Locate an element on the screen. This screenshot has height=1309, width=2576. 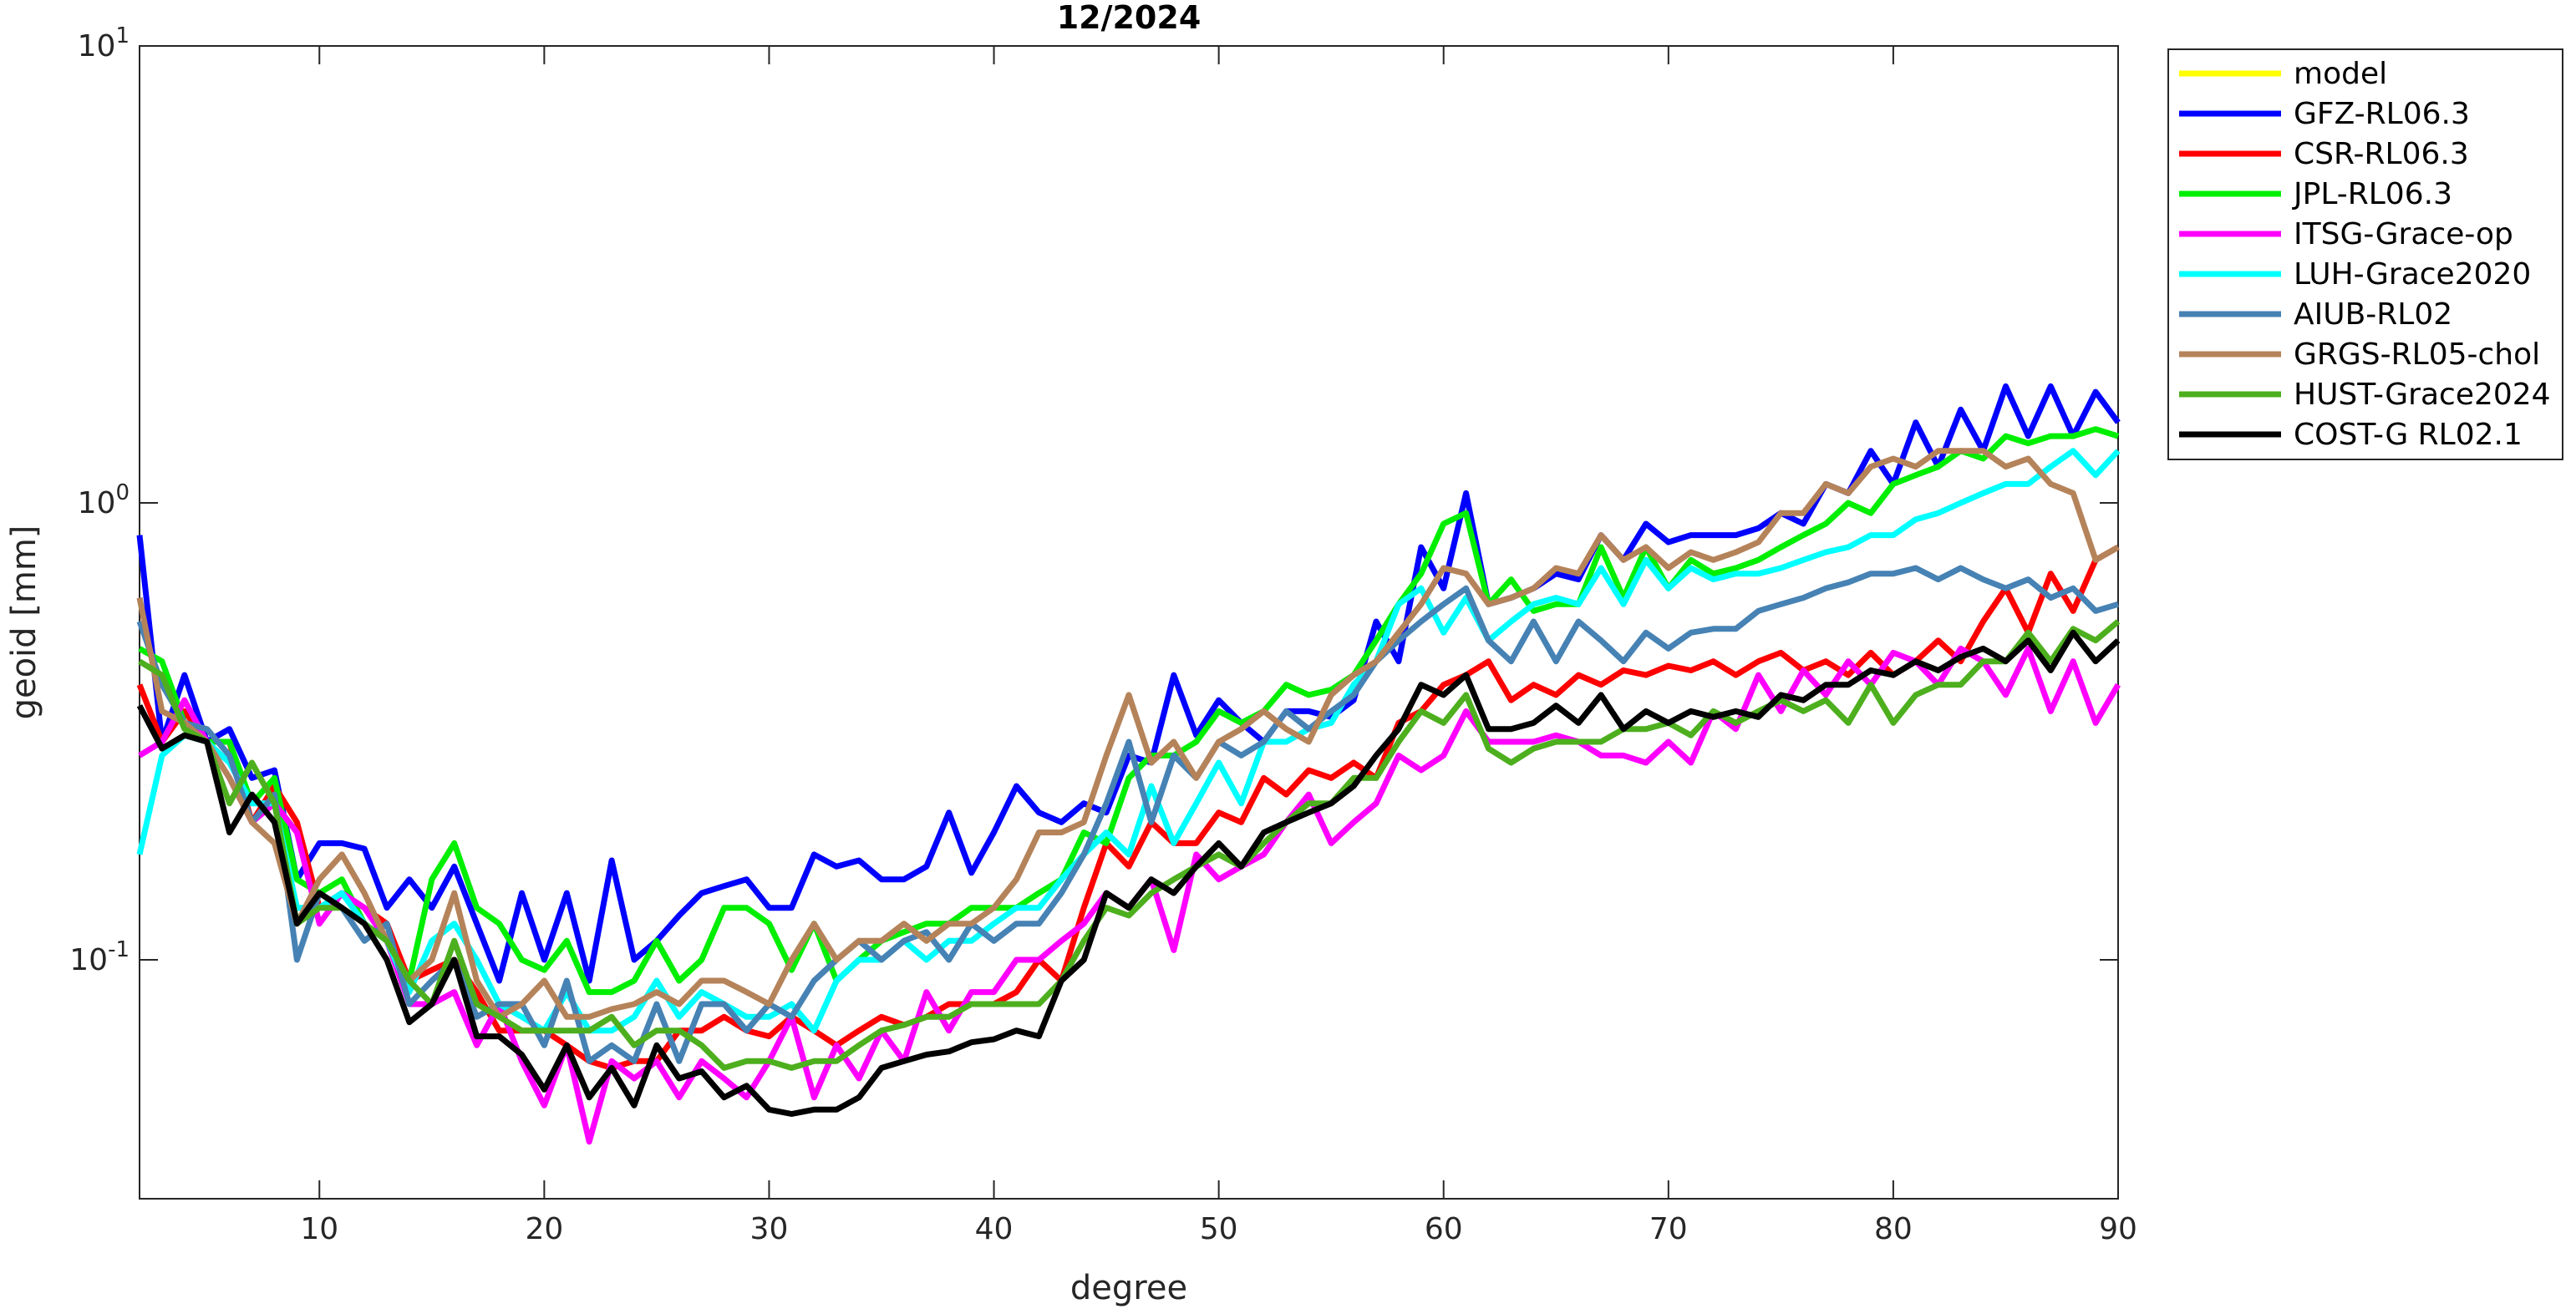
x-tick-label: 80 is located at coordinates (1893, 1229).